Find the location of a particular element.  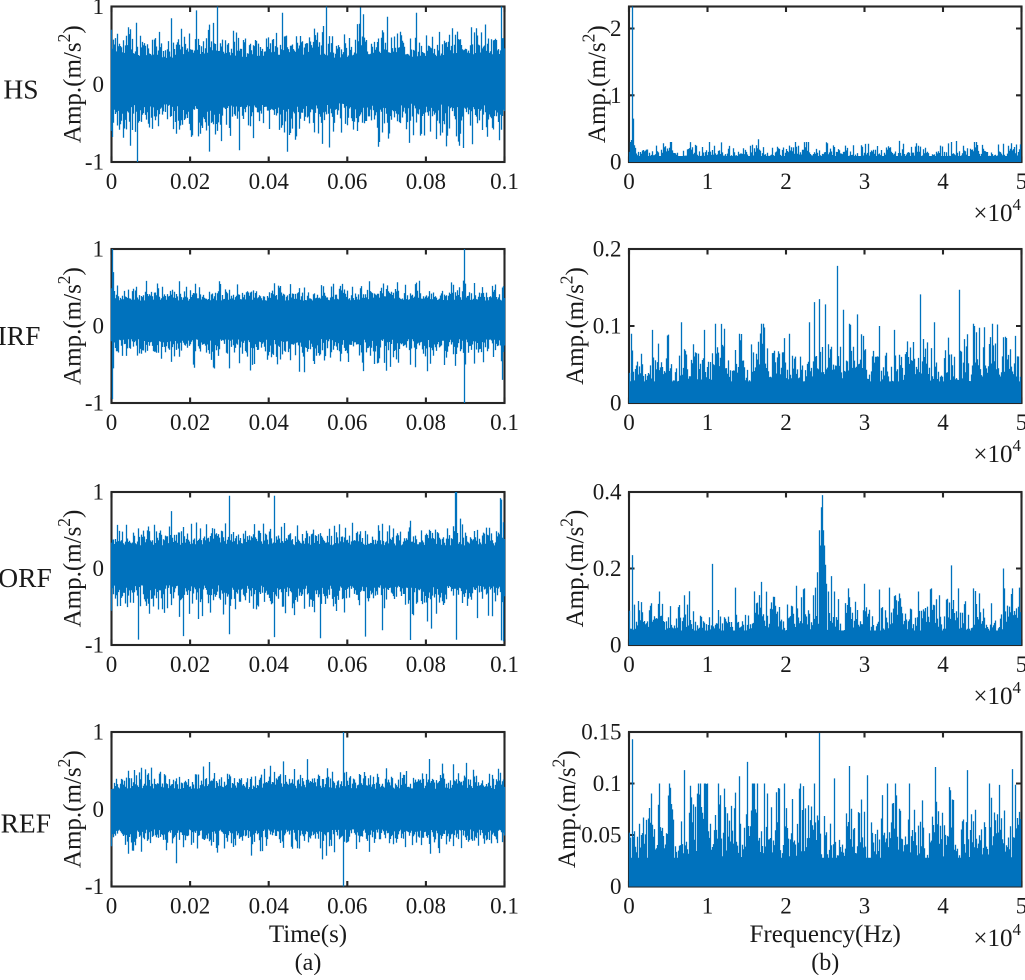

svg-text: IRF is located at coordinates (20, 335).